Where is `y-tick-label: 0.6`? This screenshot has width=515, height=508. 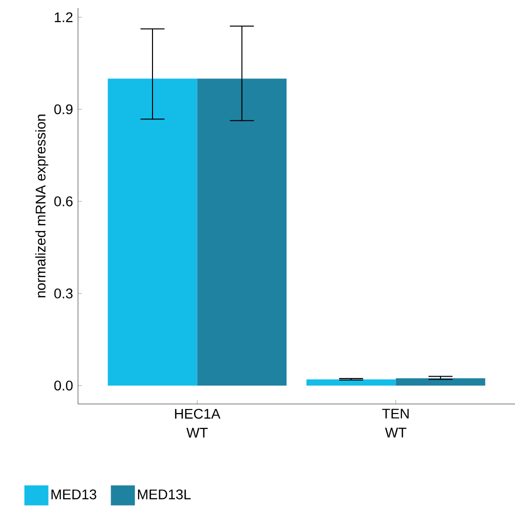
y-tick-label: 0.6 is located at coordinates (63, 201).